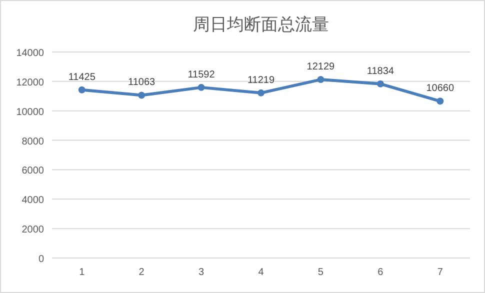 The height and width of the screenshot is (293, 485). What do you see at coordinates (381, 272) in the screenshot?
I see `x-tick-label: 6` at bounding box center [381, 272].